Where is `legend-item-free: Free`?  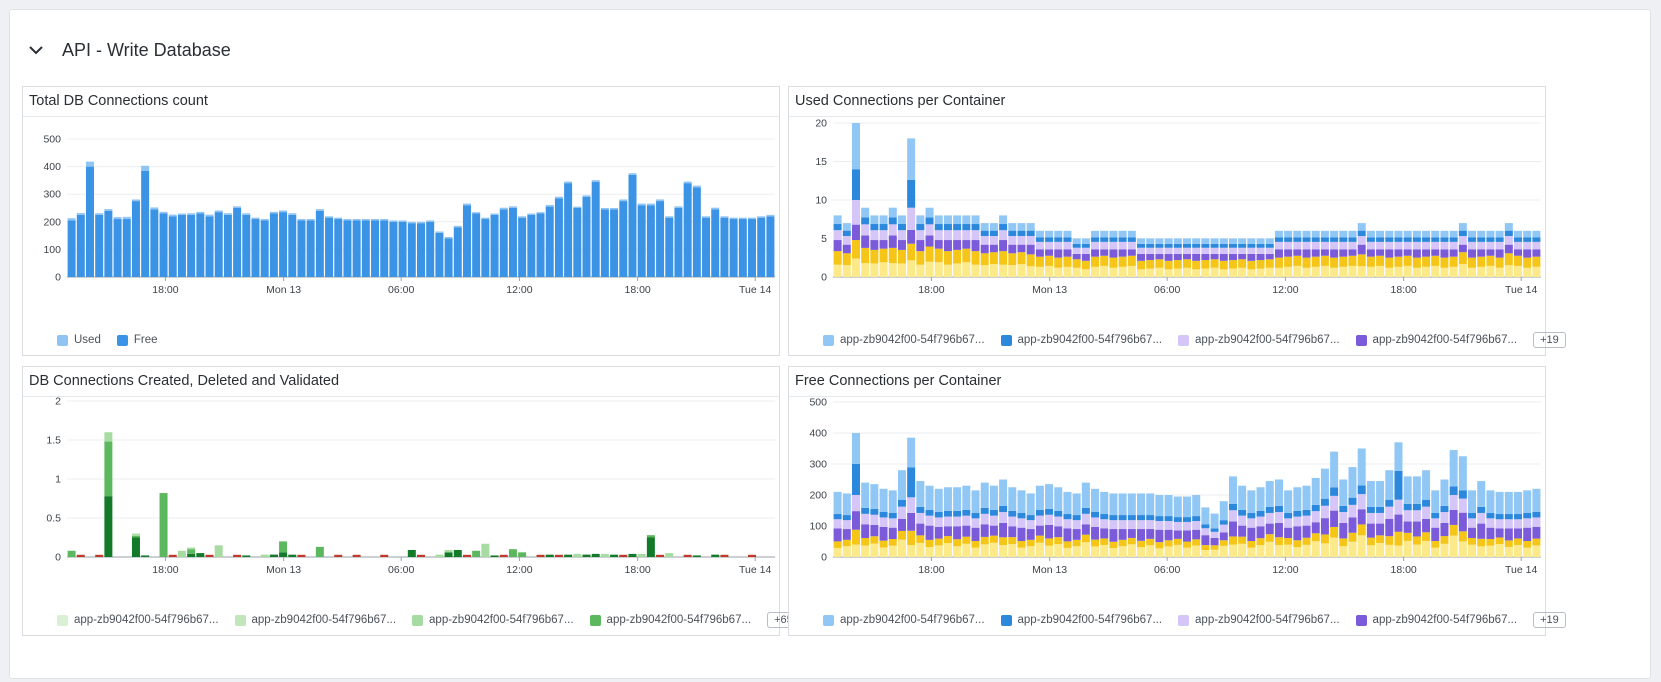 legend-item-free: Free is located at coordinates (137, 340).